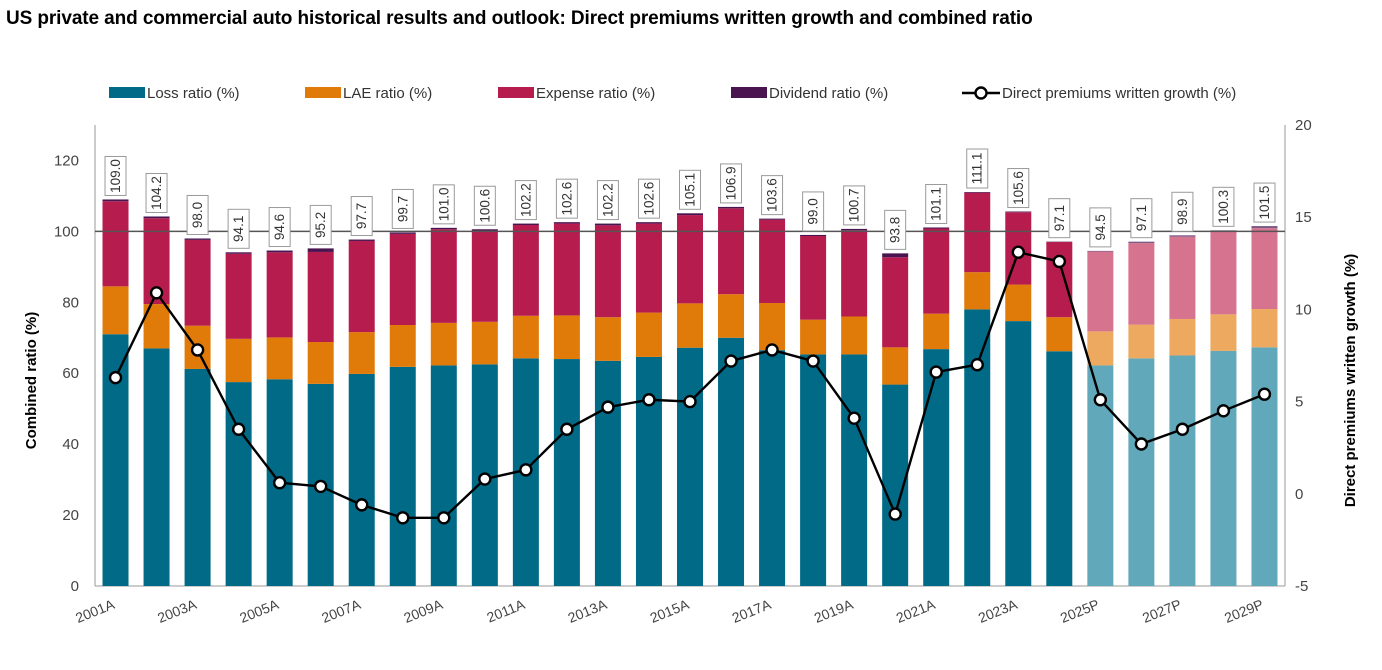  What do you see at coordinates (341, 611) in the screenshot?
I see `x-tick-label: 2007A` at bounding box center [341, 611].